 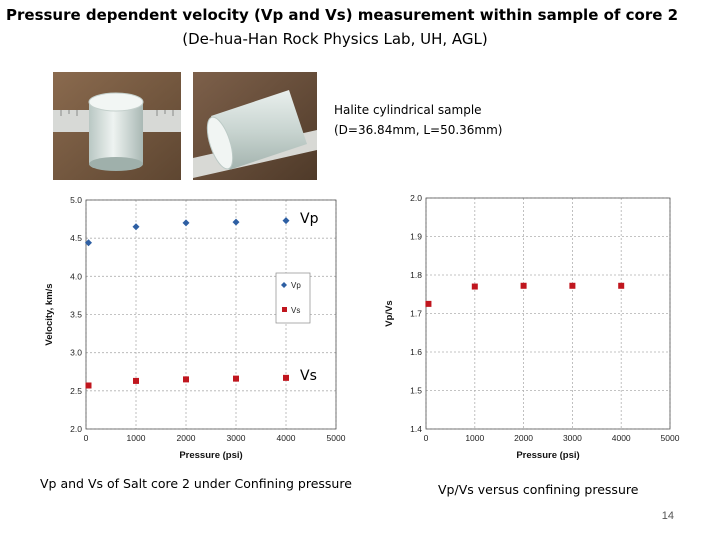 What do you see at coordinates (210, 455) in the screenshot?
I see `velocity-chart-x-label: Pressure (psi)` at bounding box center [210, 455].